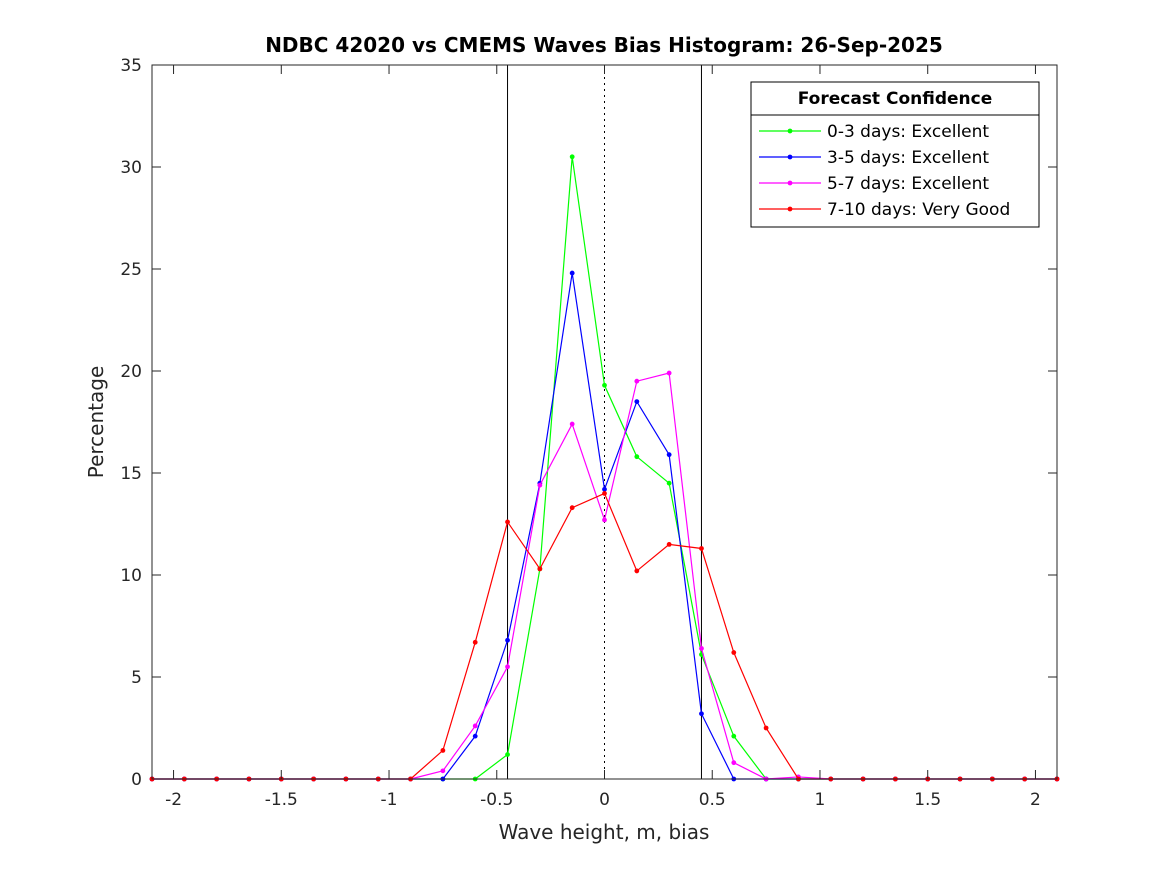  What do you see at coordinates (895, 99) in the screenshot?
I see `legend-title: Forecast Confidence` at bounding box center [895, 99].